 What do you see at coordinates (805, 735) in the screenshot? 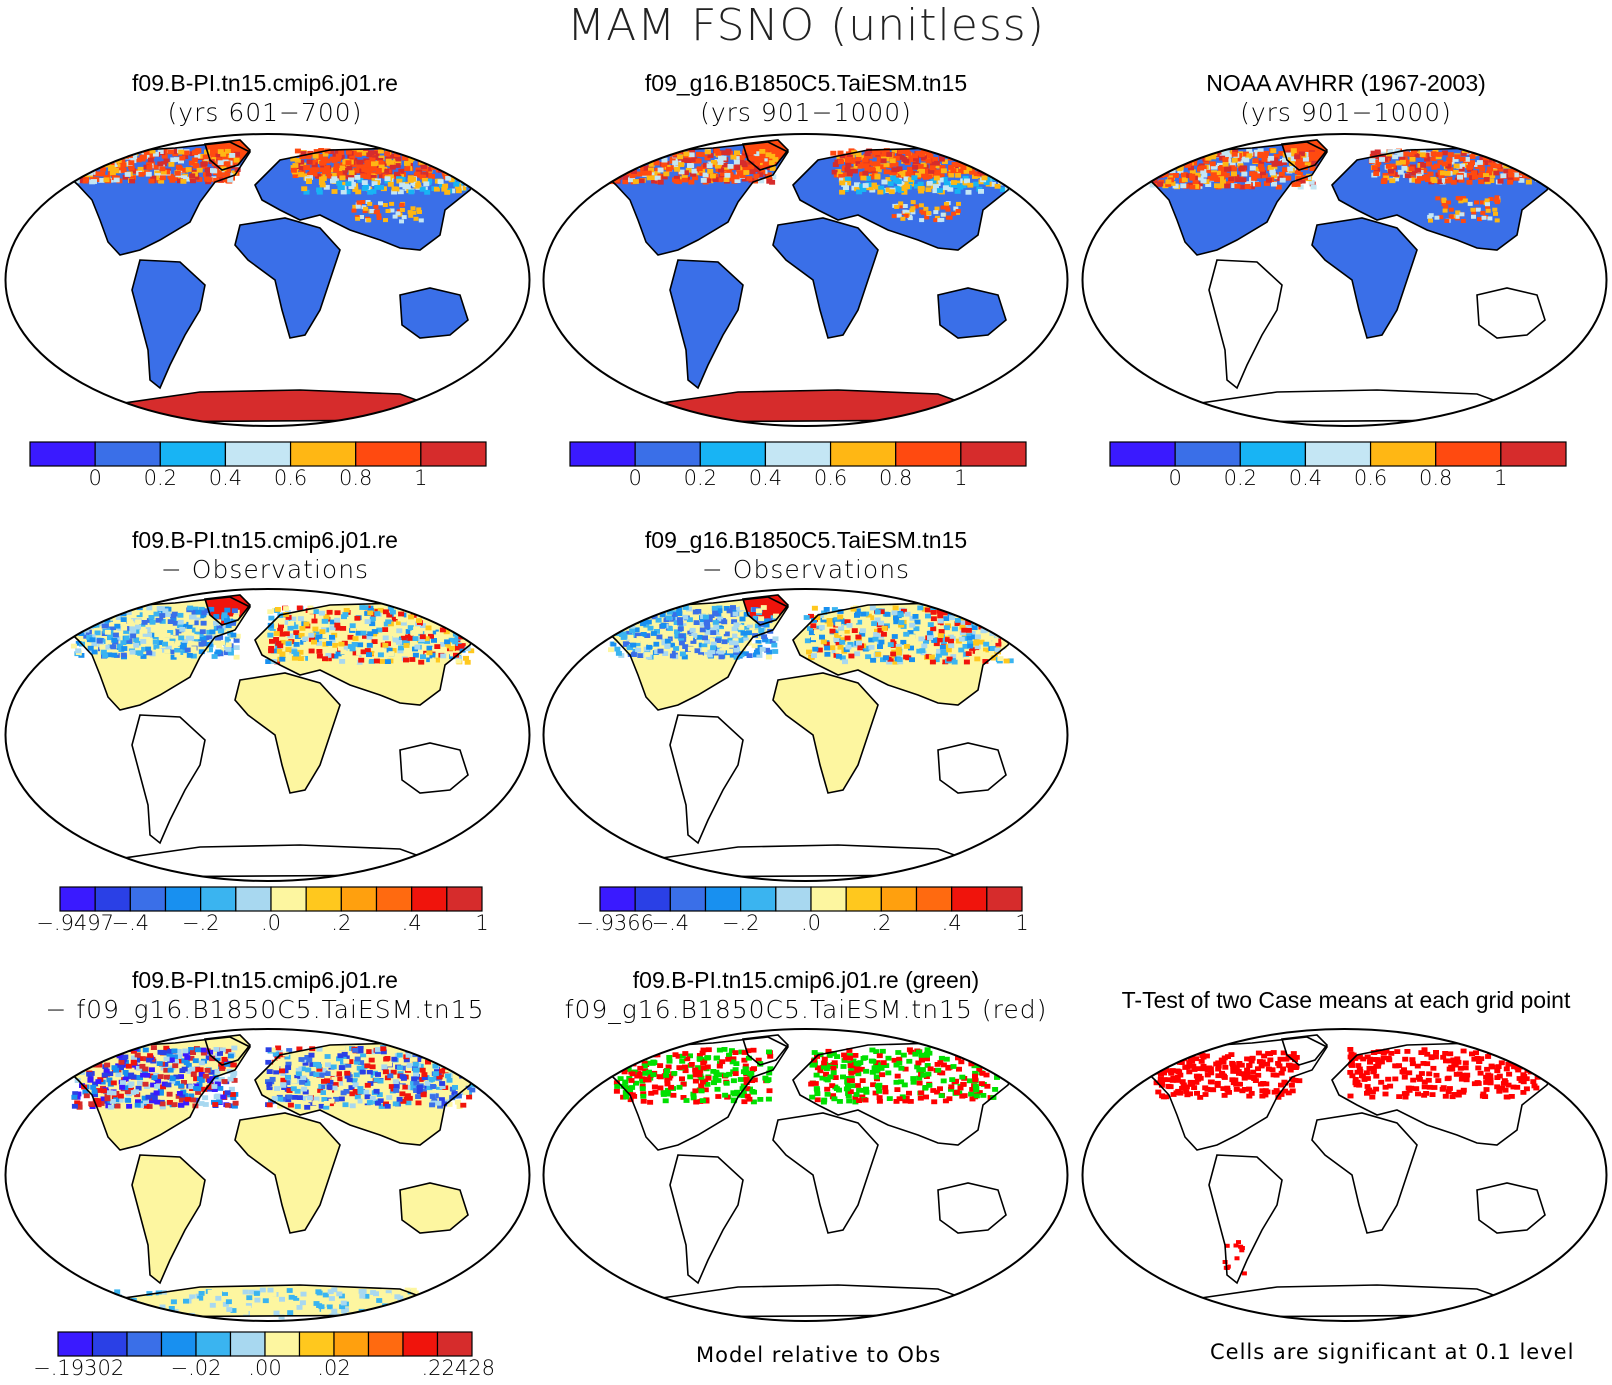
I see `map-frame` at bounding box center [805, 735].